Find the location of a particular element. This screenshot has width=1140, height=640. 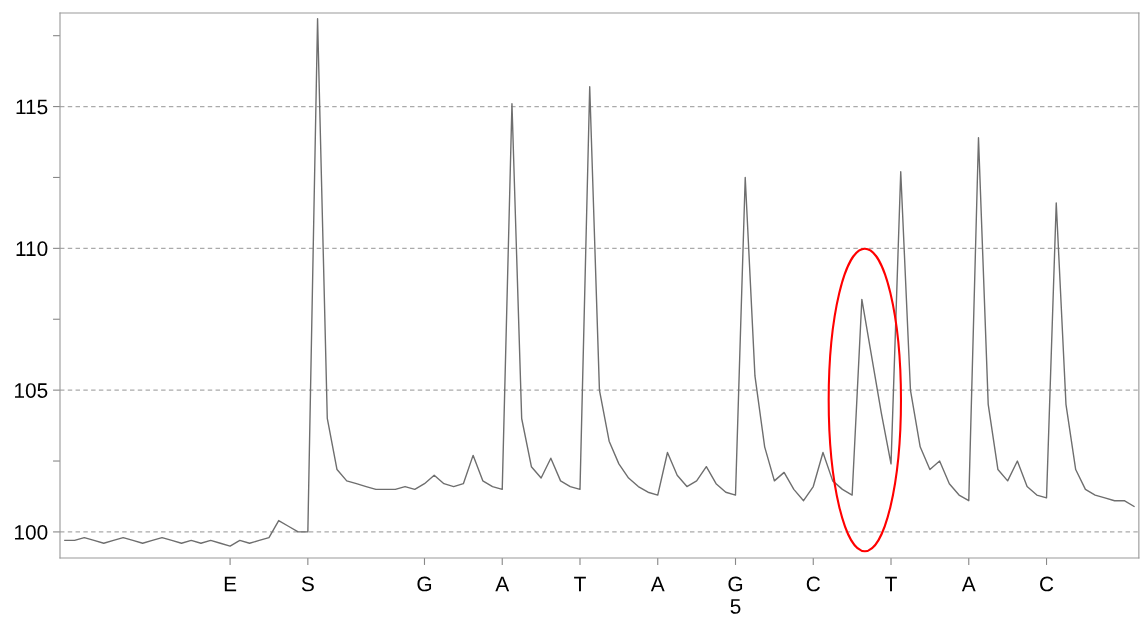

y-tick-label: 115 is located at coordinates (32, 107).